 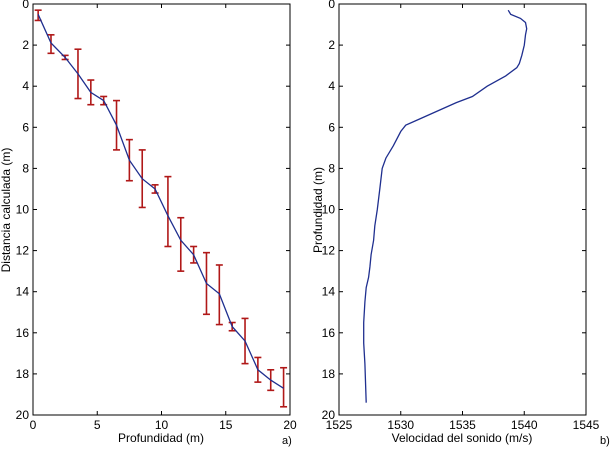 I want to click on panel-b-y-tick-label: 20, so click(x=329, y=415).